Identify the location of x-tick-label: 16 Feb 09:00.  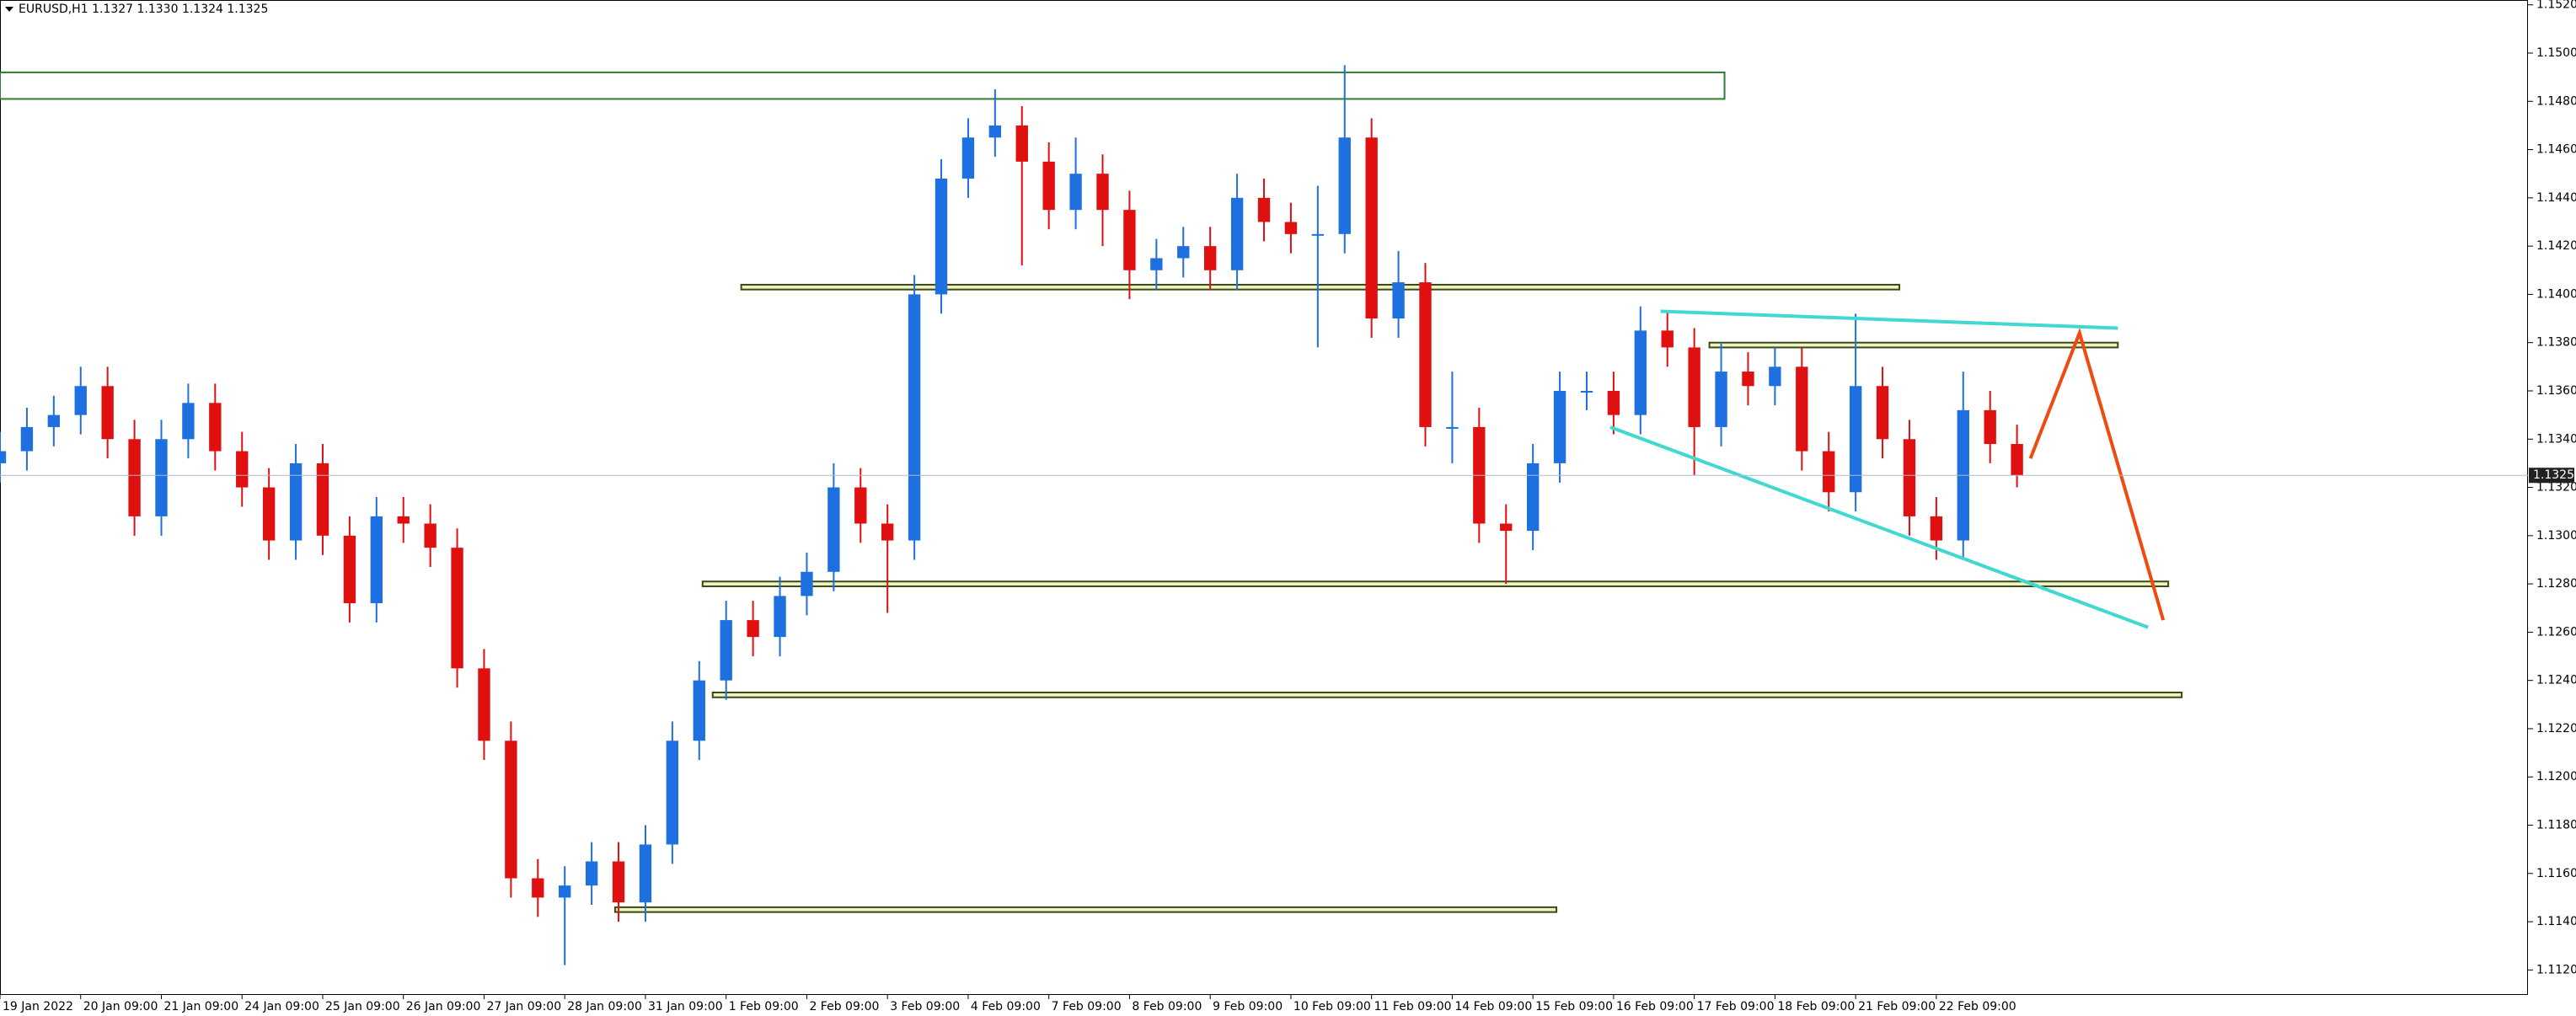
(1655, 1006).